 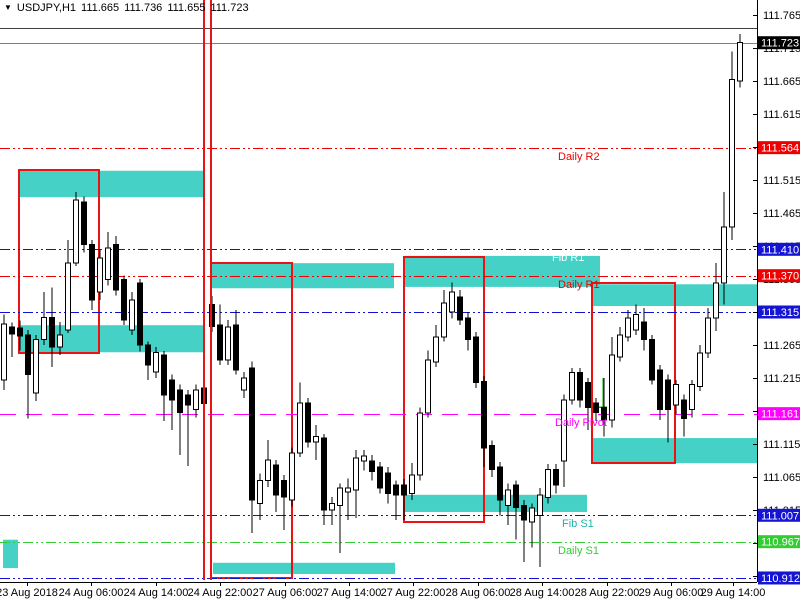 I want to click on time-label: 29 Aug 06:00, so click(x=671, y=593).